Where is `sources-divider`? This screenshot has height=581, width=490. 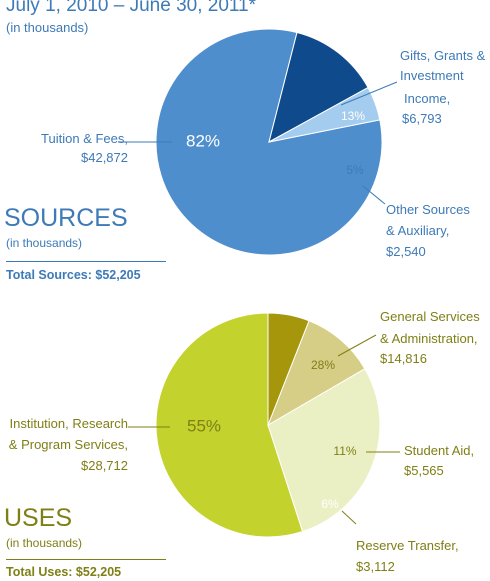 sources-divider is located at coordinates (86, 261).